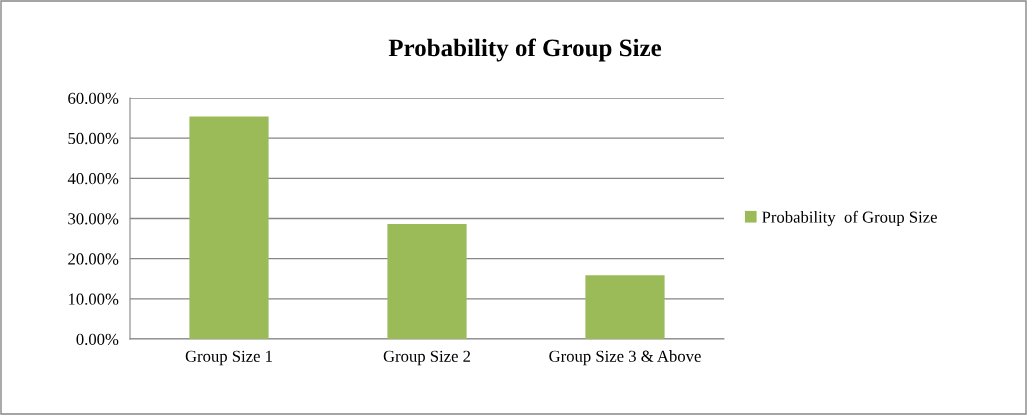  I want to click on chart-title: Probability of Group Size, so click(525, 50).